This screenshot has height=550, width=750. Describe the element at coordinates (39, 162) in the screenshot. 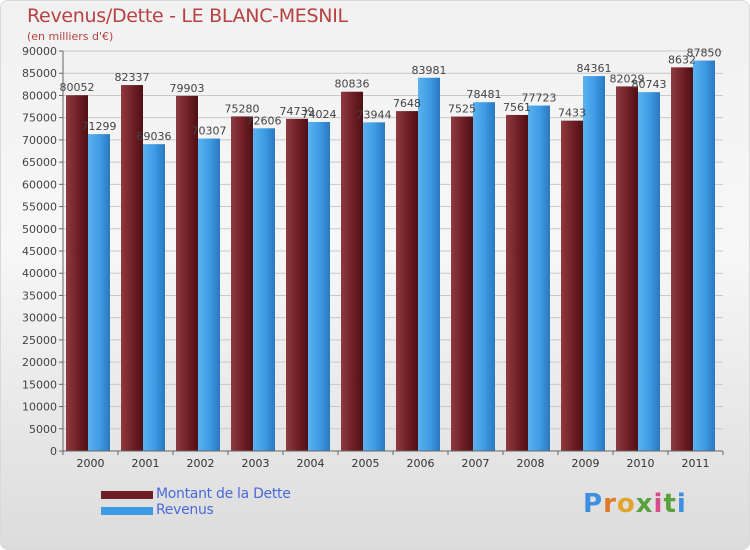

I see `y-tick-label: 65000` at that location.